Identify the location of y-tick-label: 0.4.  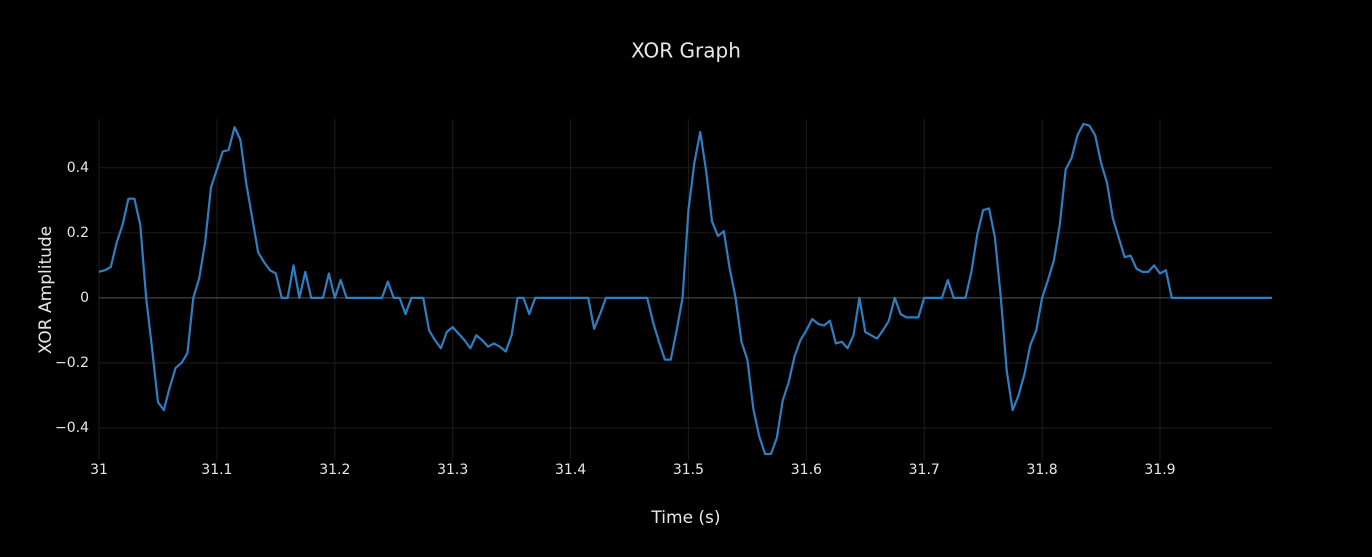
(78, 168).